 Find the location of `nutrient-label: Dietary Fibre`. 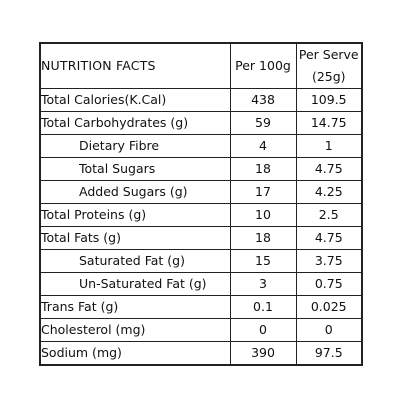

nutrient-label: Dietary Fibre is located at coordinates (135, 146).